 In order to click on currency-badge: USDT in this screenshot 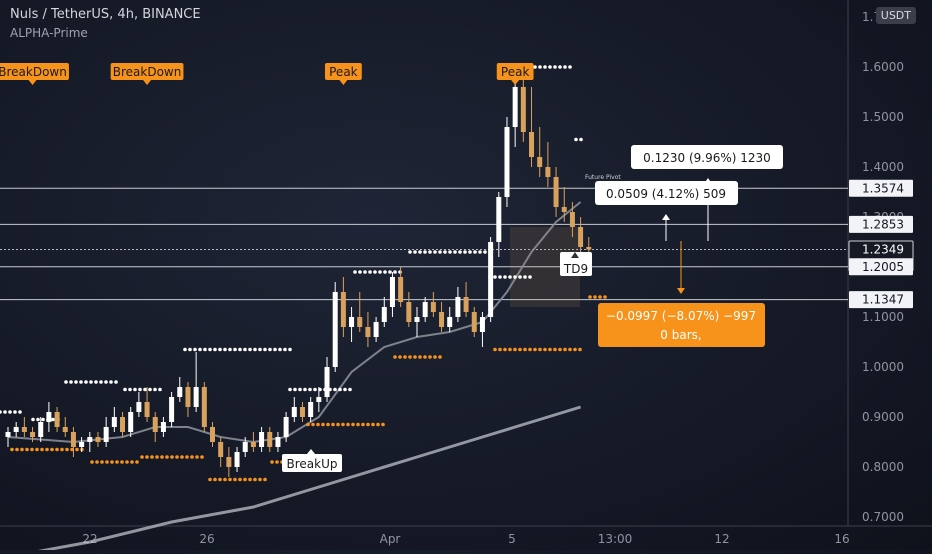, I will do `click(895, 15)`.